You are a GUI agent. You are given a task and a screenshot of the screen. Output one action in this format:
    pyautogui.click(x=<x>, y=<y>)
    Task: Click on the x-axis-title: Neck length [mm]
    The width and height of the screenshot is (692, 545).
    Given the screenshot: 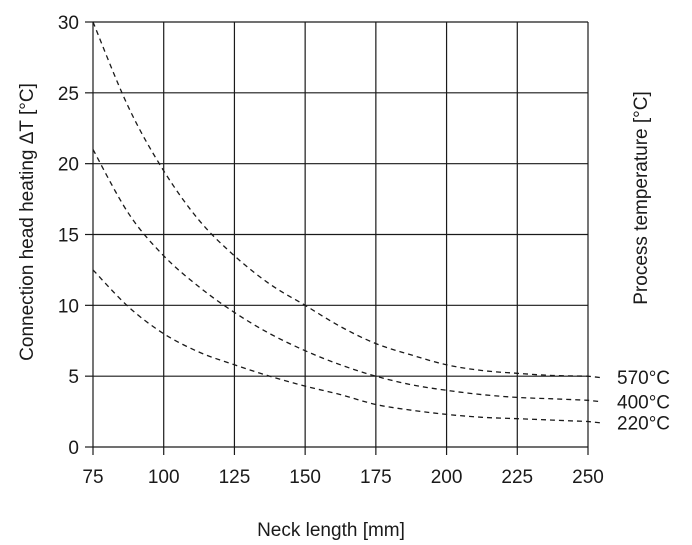 What is the action you would take?
    pyautogui.click(x=331, y=530)
    